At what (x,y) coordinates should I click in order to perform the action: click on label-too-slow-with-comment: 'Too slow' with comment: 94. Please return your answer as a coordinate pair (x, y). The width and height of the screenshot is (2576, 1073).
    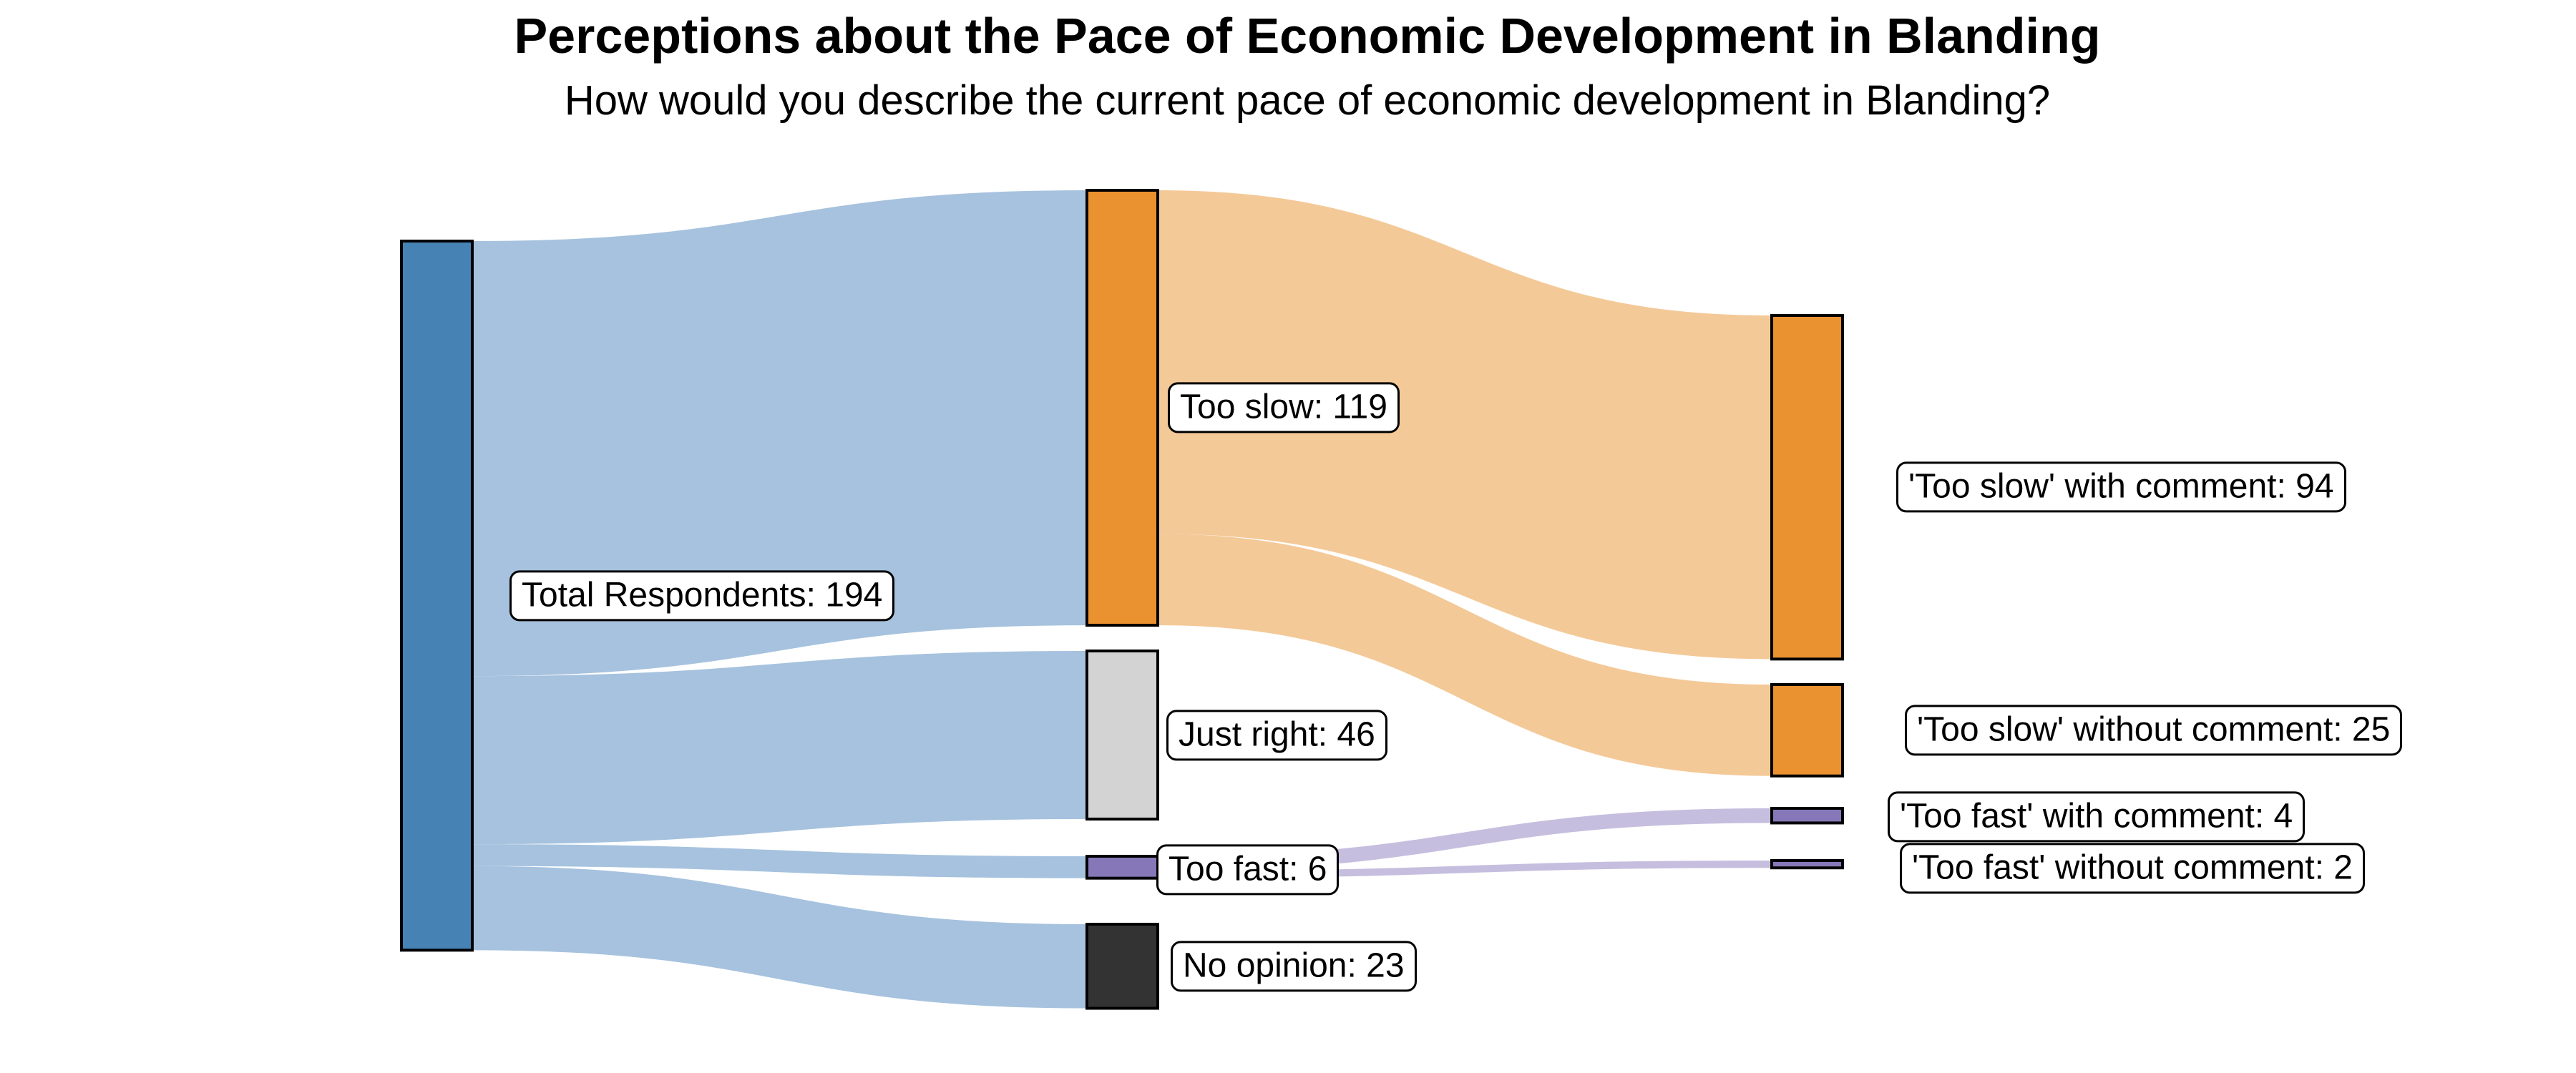
    Looking at the image, I should click on (2121, 487).